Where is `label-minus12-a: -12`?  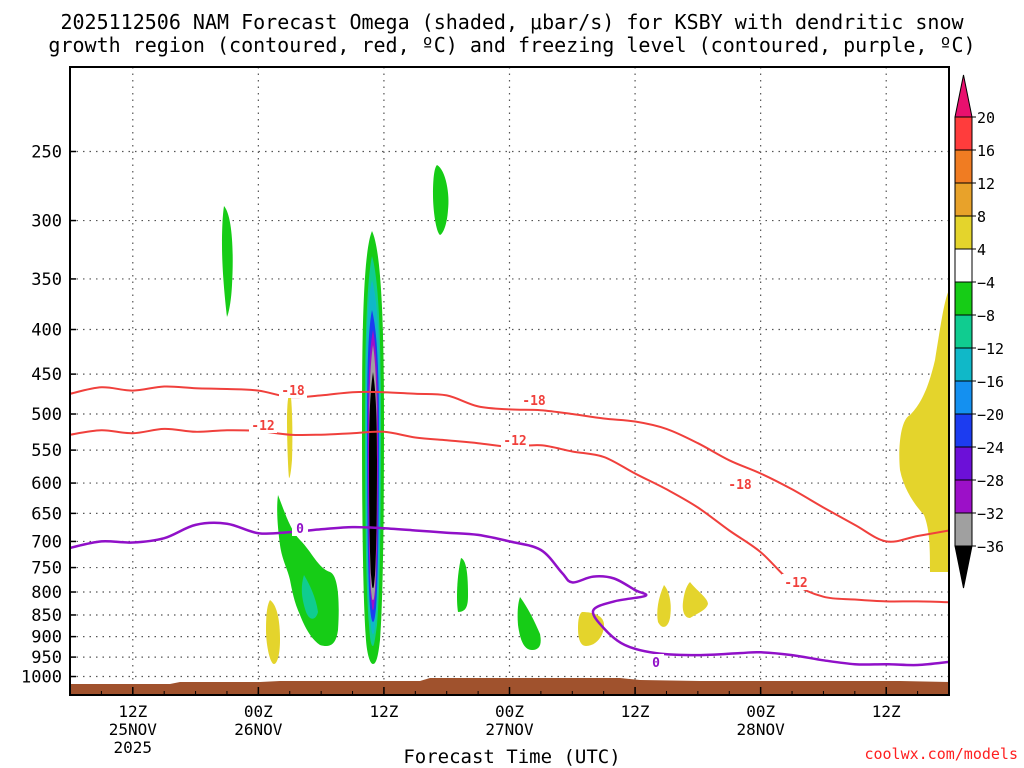 label-minus12-a: -12 is located at coordinates (262, 426).